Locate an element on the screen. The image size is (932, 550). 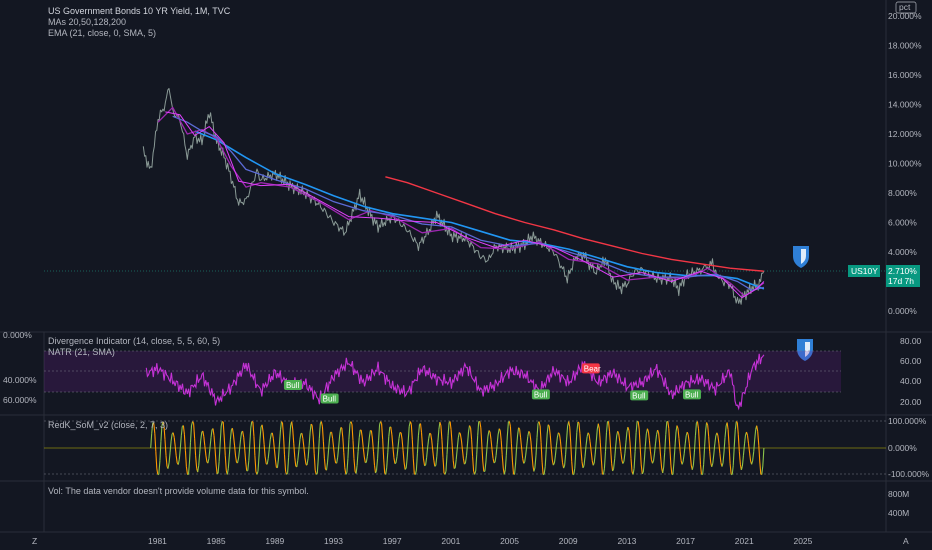
scale-mode-label: pct is located at coordinates (905, 7).